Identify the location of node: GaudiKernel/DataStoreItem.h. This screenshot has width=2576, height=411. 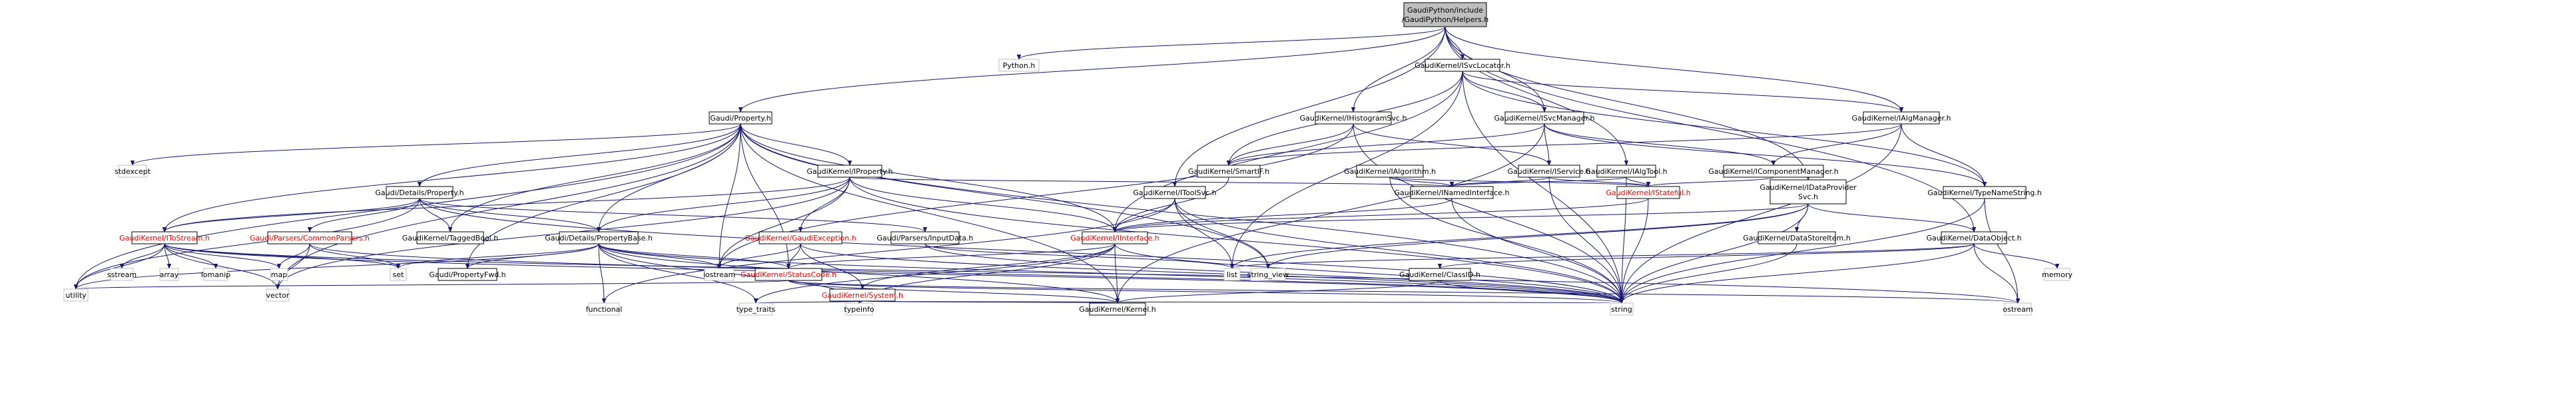
(1797, 238).